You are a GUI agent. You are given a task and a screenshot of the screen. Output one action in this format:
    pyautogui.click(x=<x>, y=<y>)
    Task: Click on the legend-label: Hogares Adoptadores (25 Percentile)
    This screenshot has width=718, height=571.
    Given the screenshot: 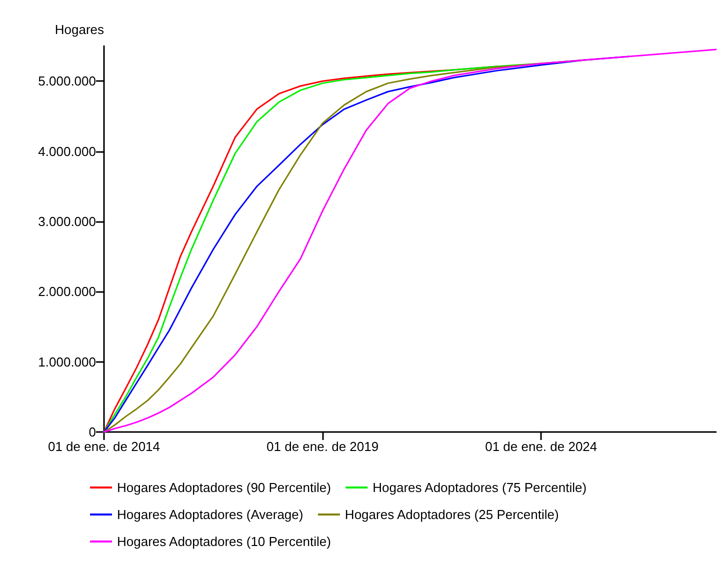 What is the action you would take?
    pyautogui.click(x=451, y=514)
    